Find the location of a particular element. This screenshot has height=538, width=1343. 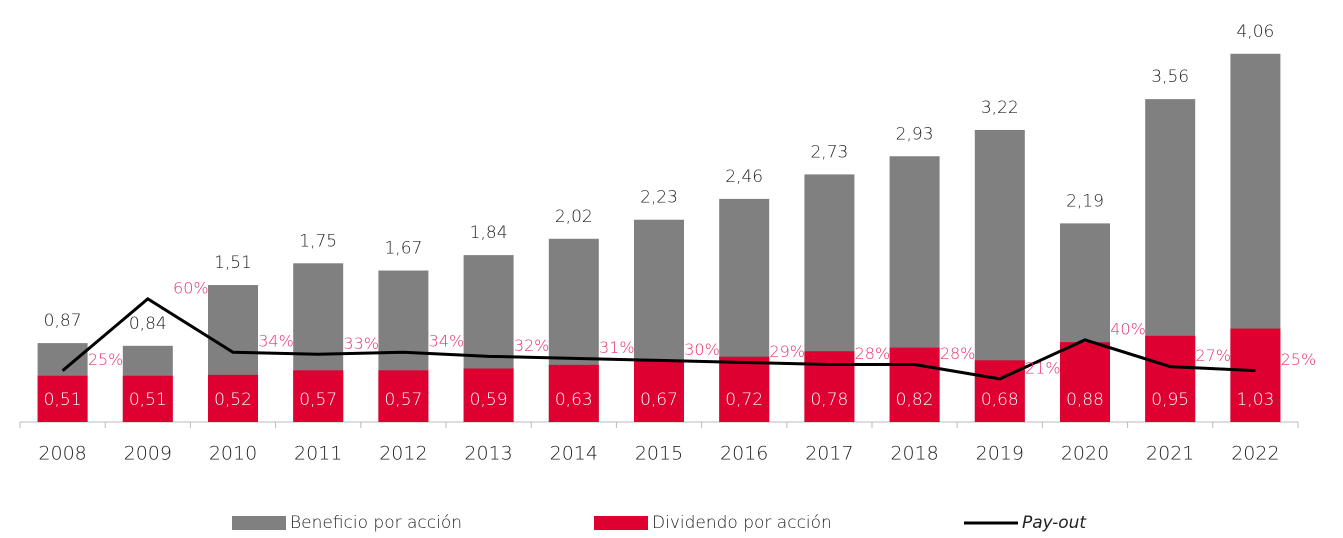

eps-label: 1,51 is located at coordinates (233, 263).